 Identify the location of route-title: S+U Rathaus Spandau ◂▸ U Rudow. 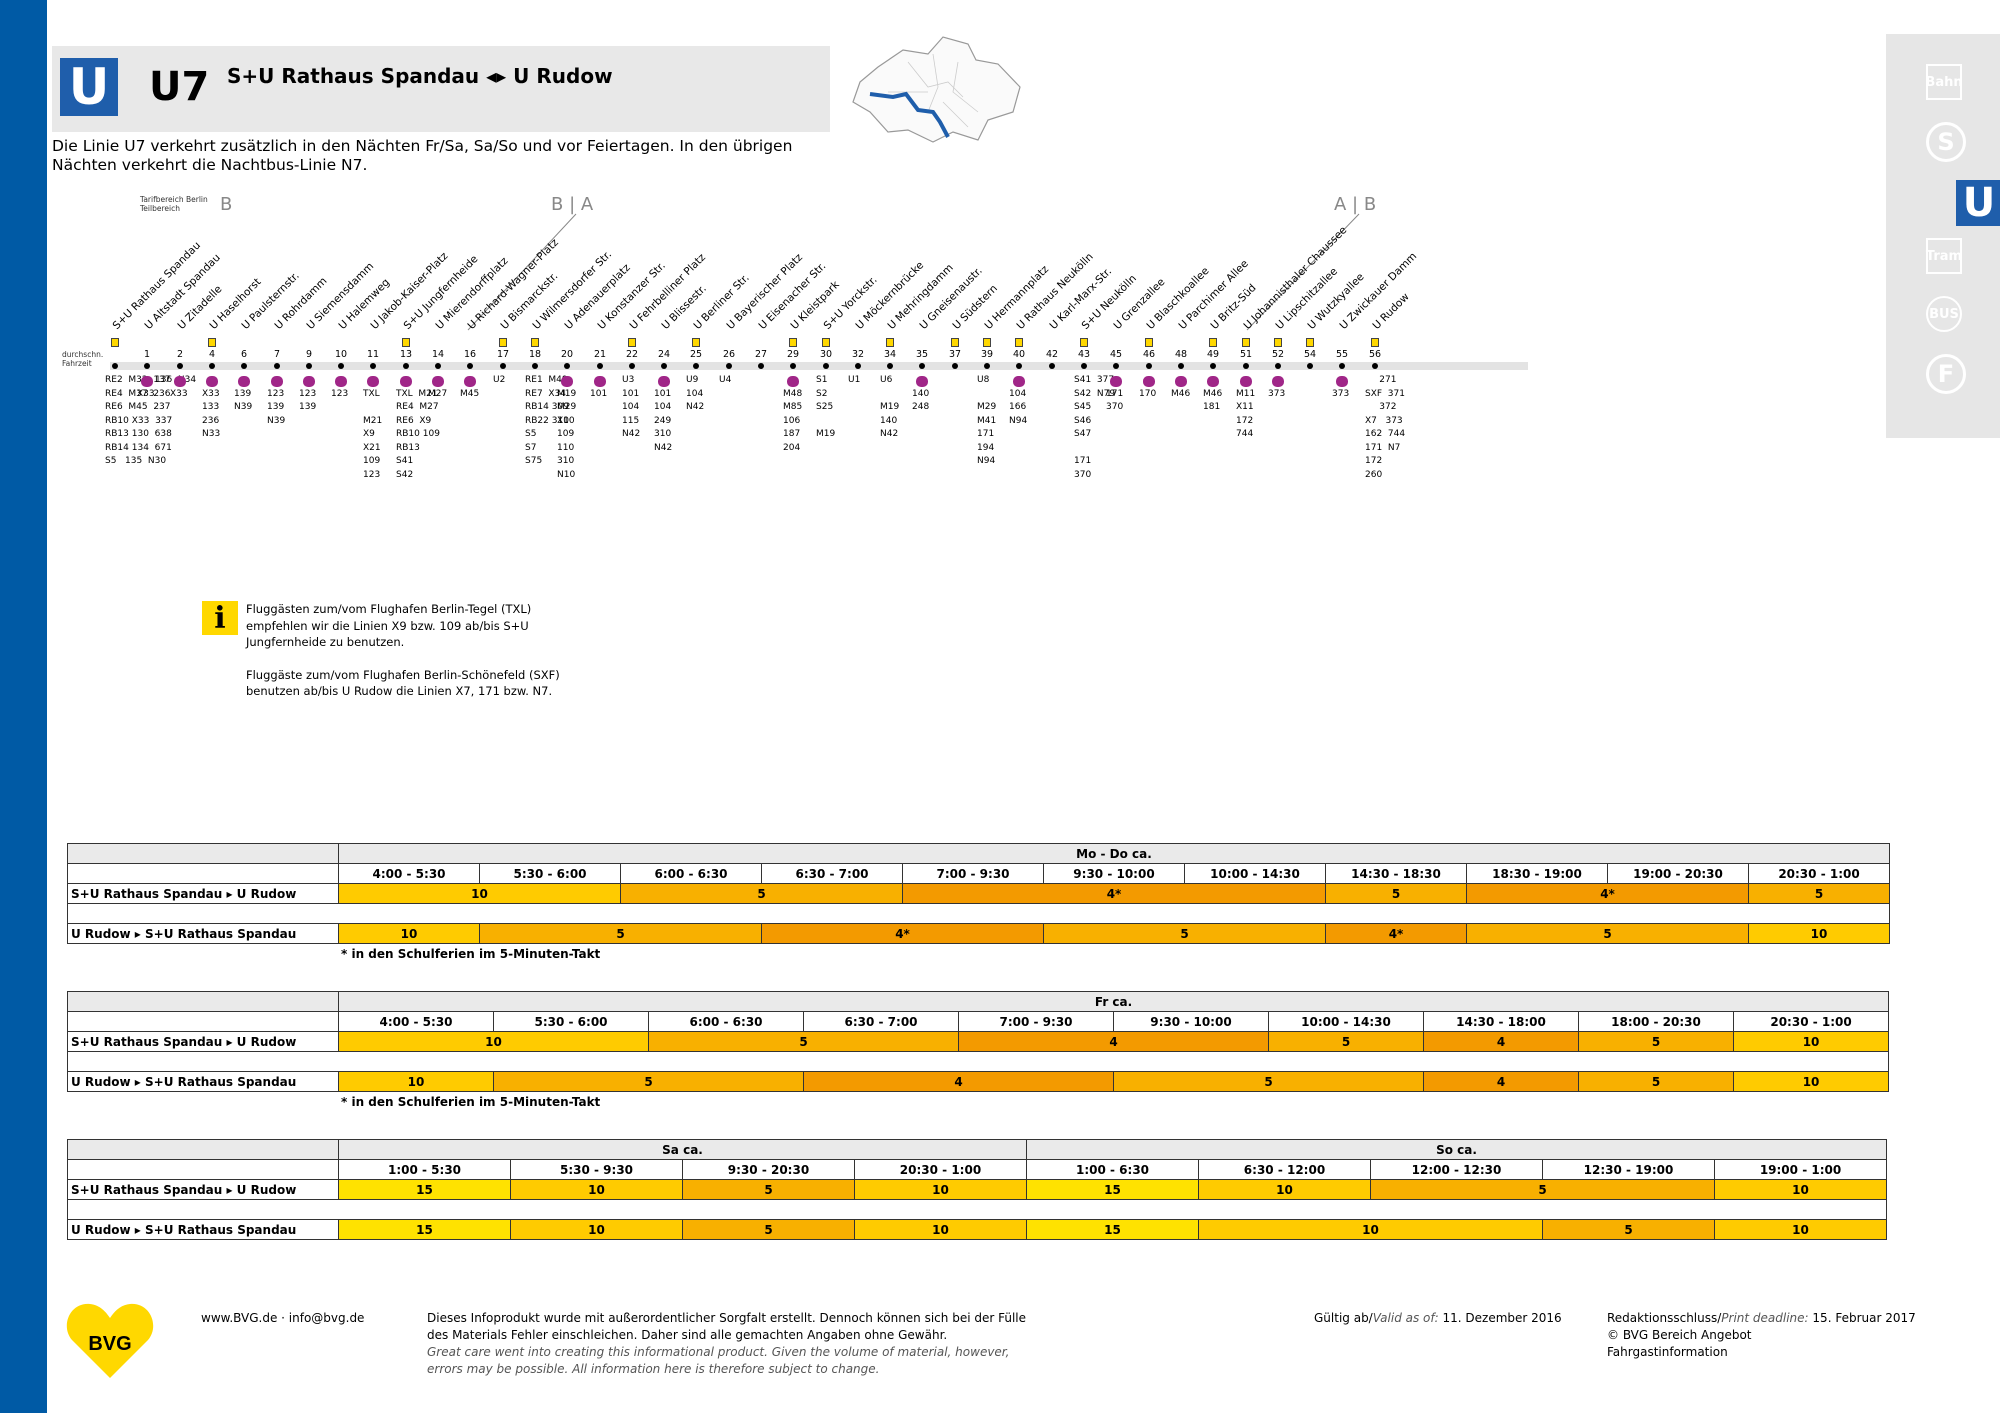
(420, 76).